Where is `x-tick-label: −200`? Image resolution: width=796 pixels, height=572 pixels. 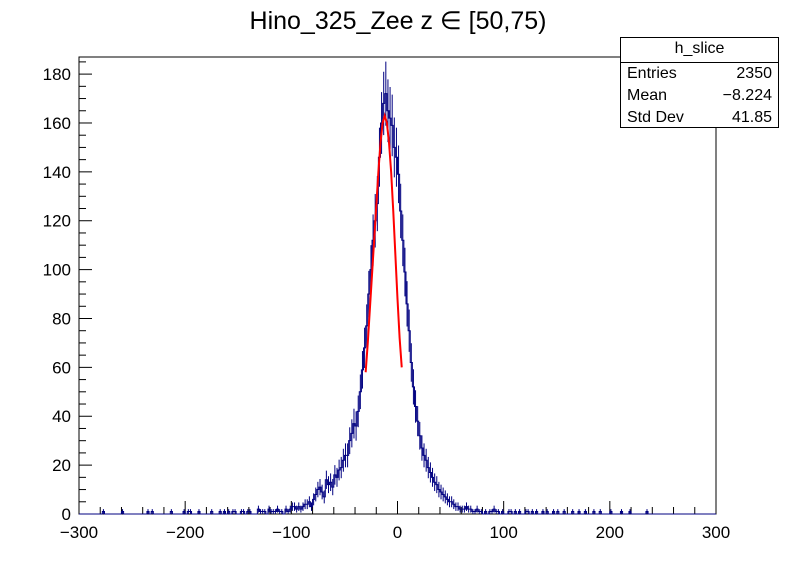 x-tick-label: −200 is located at coordinates (185, 532).